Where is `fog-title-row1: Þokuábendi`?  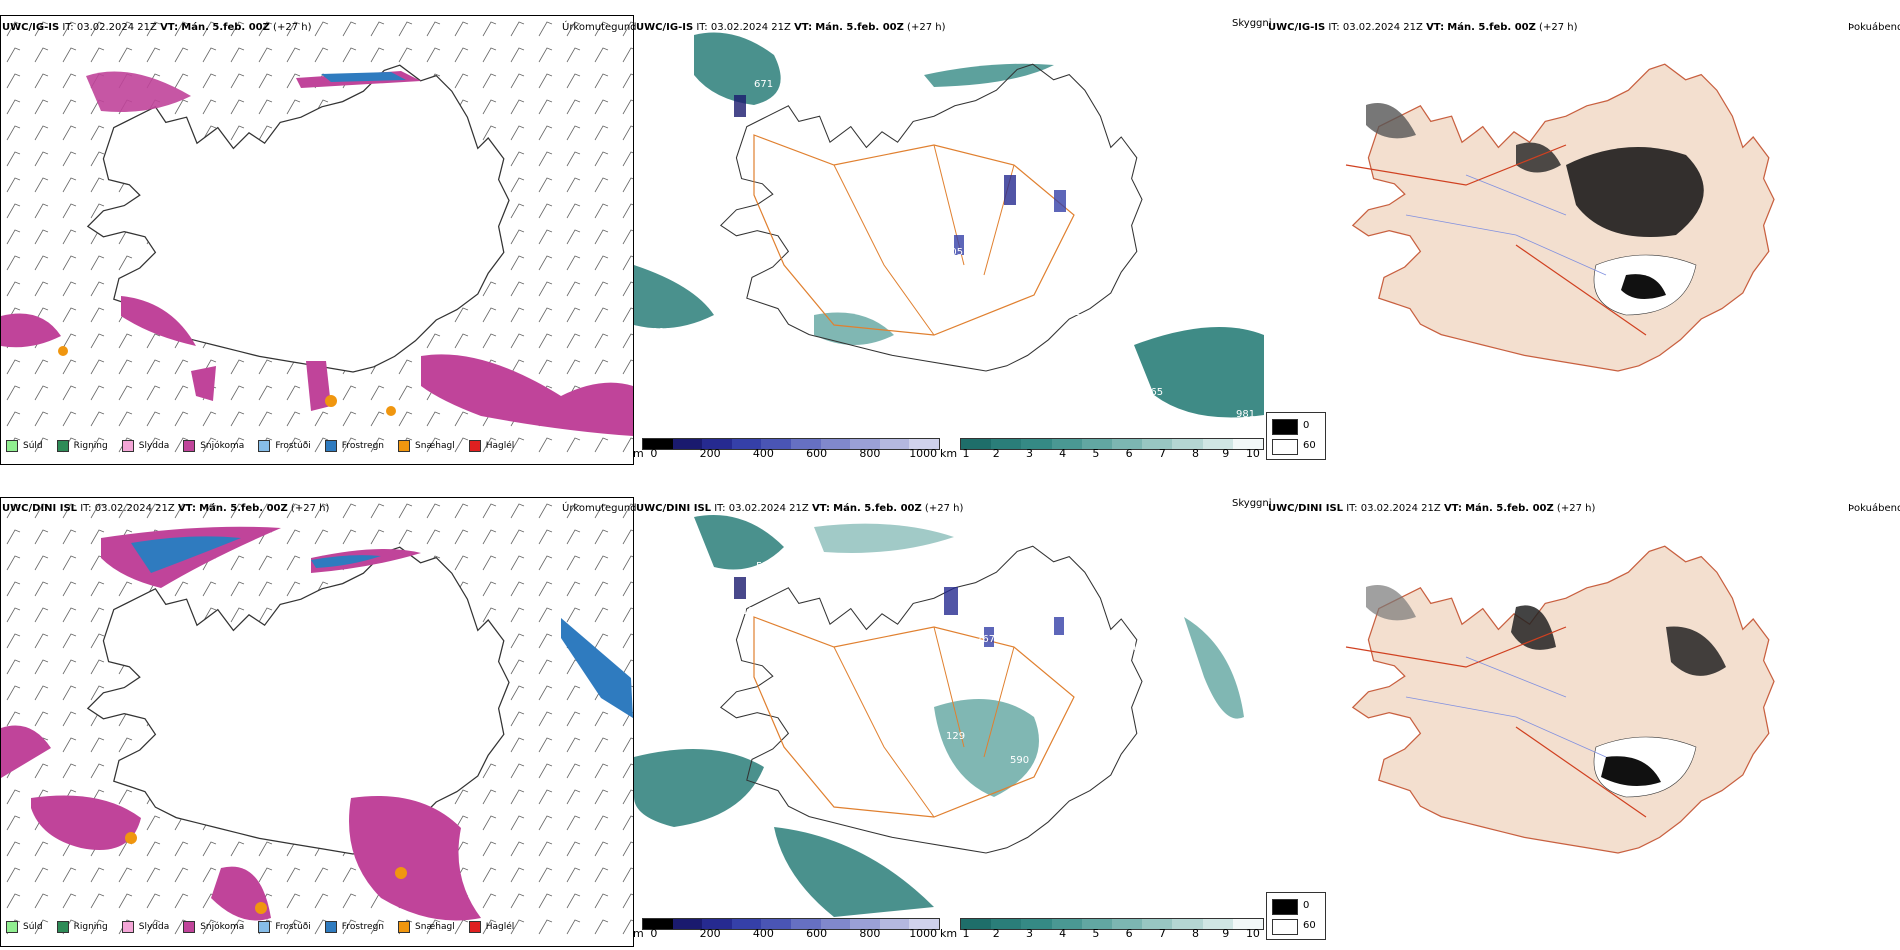
fog-title-row1: Þokuábendi is located at coordinates (1874, 27).